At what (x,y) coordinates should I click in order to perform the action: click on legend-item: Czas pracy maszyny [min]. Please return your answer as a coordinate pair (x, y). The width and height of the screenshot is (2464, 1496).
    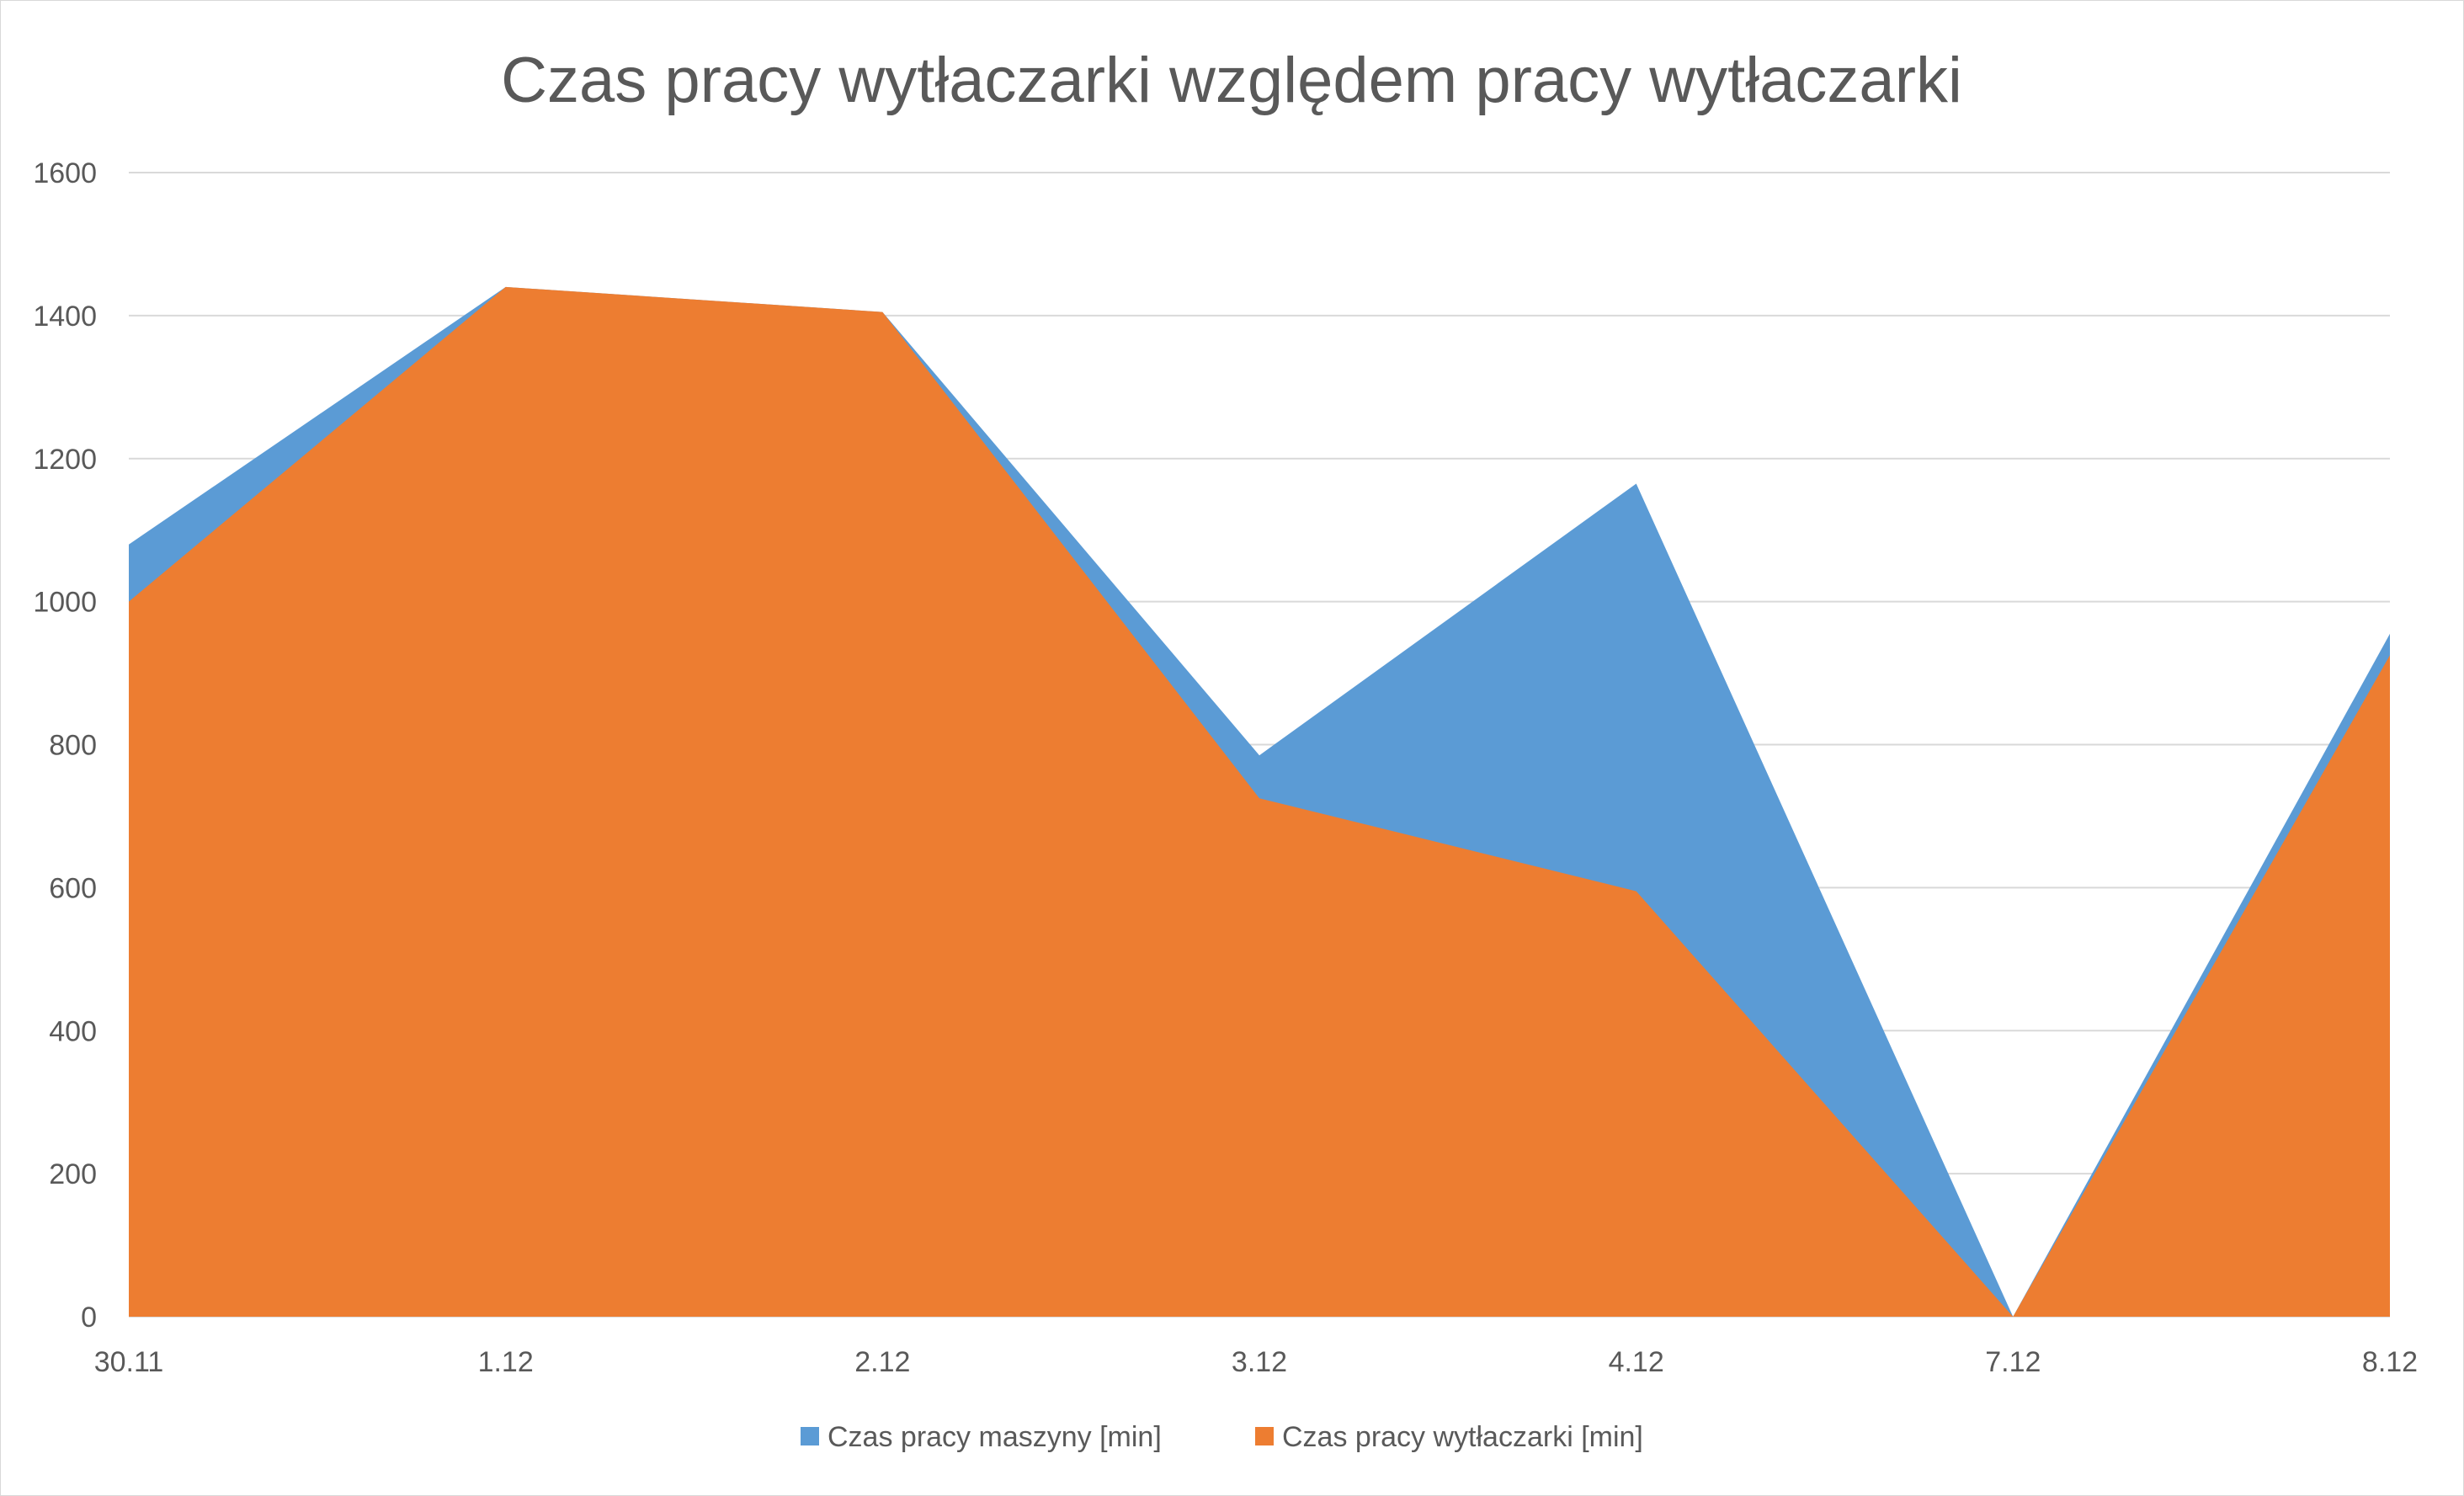
    Looking at the image, I should click on (981, 1437).